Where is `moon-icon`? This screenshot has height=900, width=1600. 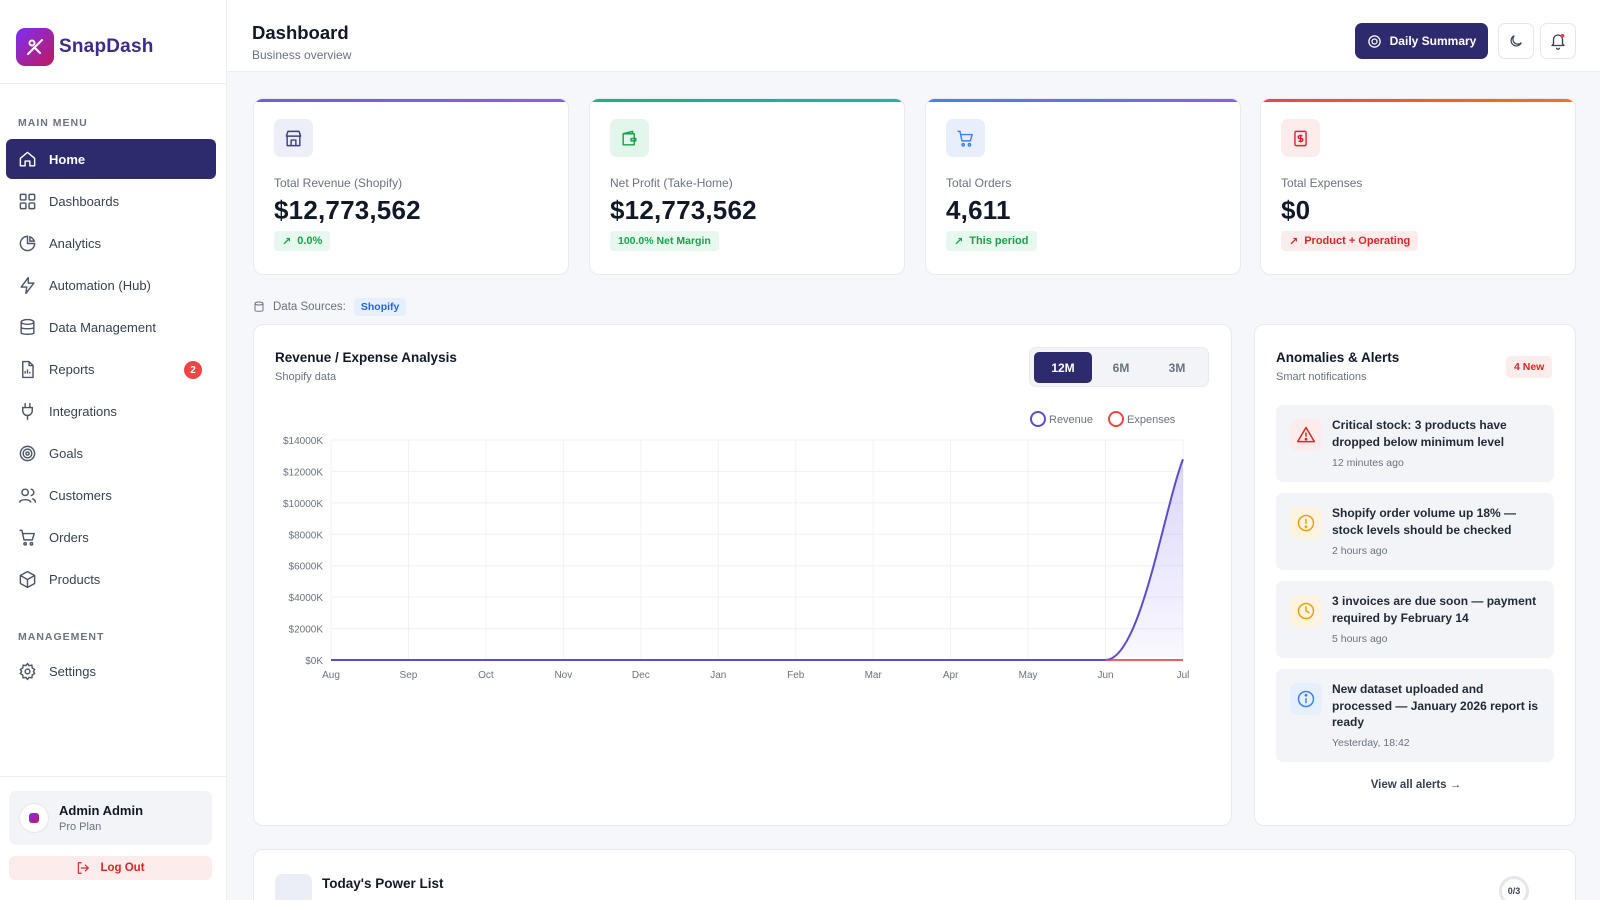 moon-icon is located at coordinates (1516, 41).